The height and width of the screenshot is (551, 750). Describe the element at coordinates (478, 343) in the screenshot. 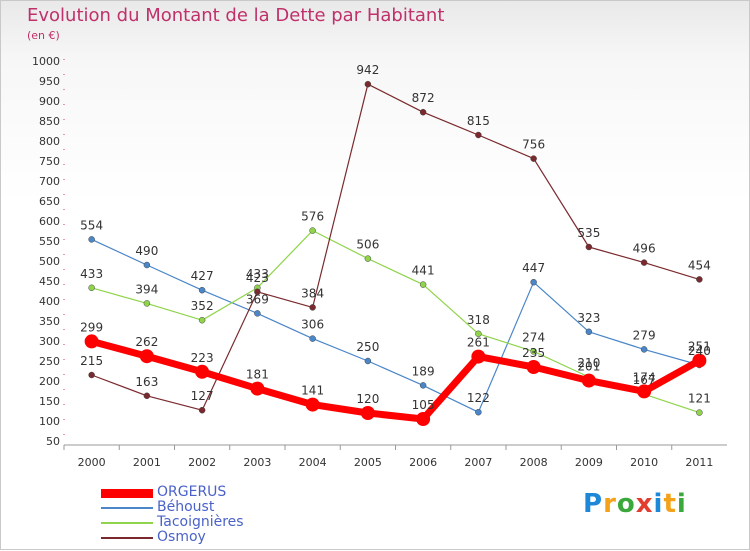

I see `data-label: 261` at that location.